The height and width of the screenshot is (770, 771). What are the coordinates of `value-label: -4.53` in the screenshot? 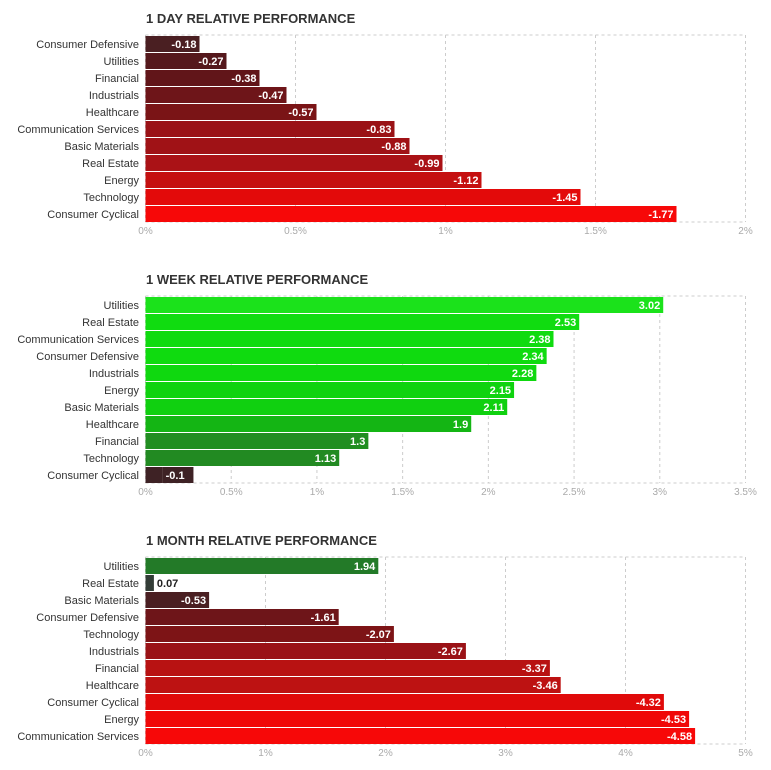 It's located at (673, 720).